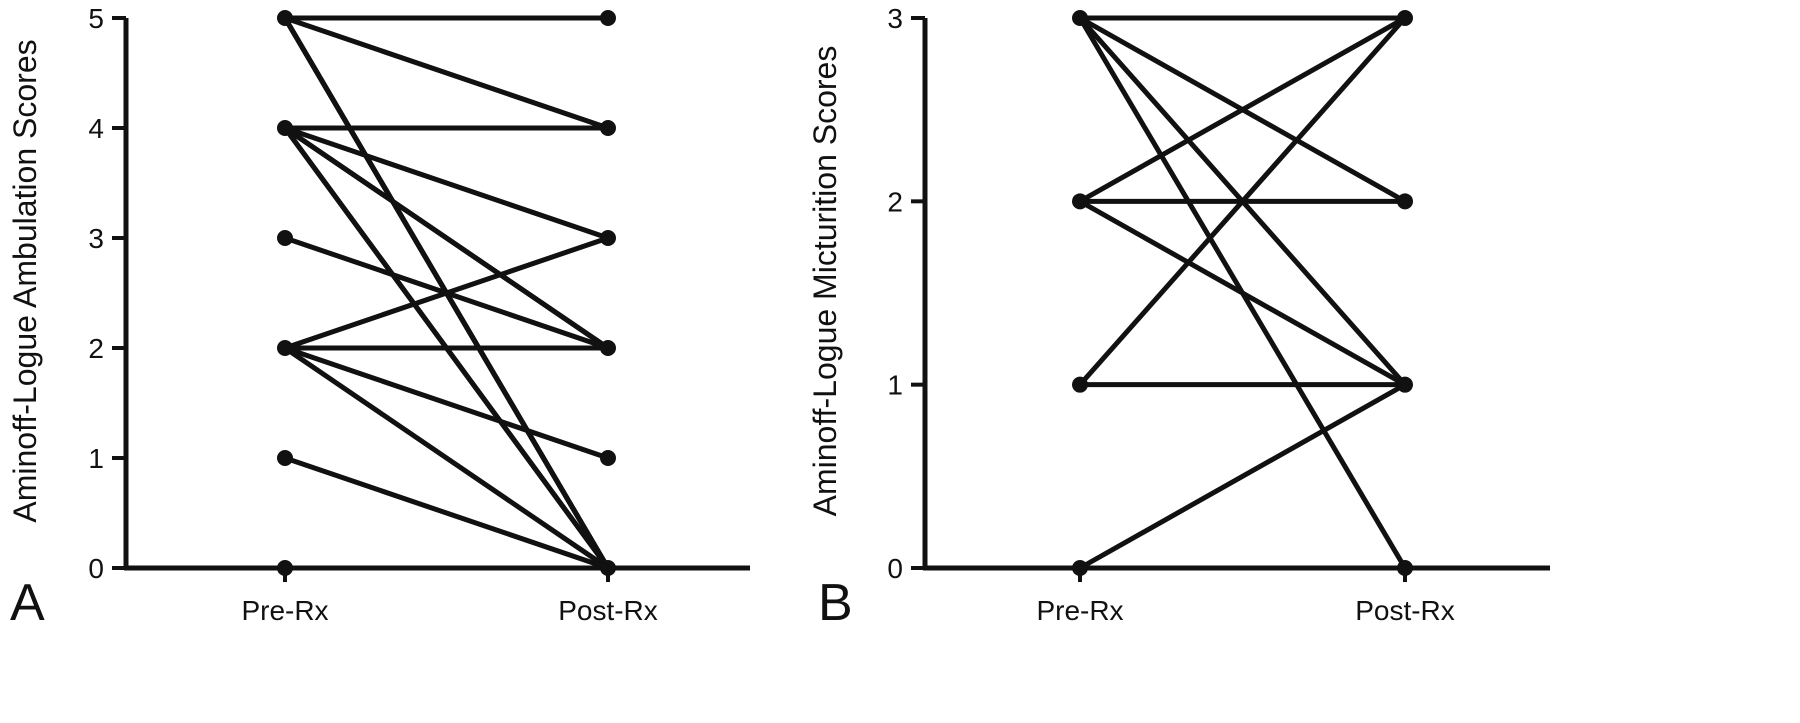 This screenshot has height=723, width=1800. I want to click on panel-letter: B, so click(835, 603).